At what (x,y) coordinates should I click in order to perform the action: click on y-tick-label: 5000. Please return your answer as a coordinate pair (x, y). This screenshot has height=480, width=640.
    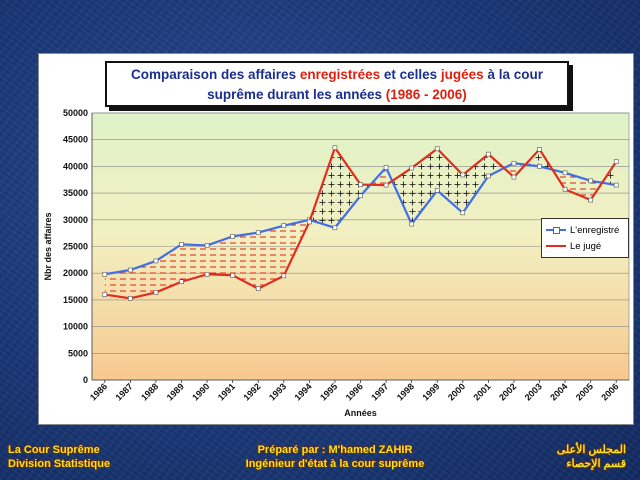
    Looking at the image, I should click on (78, 353).